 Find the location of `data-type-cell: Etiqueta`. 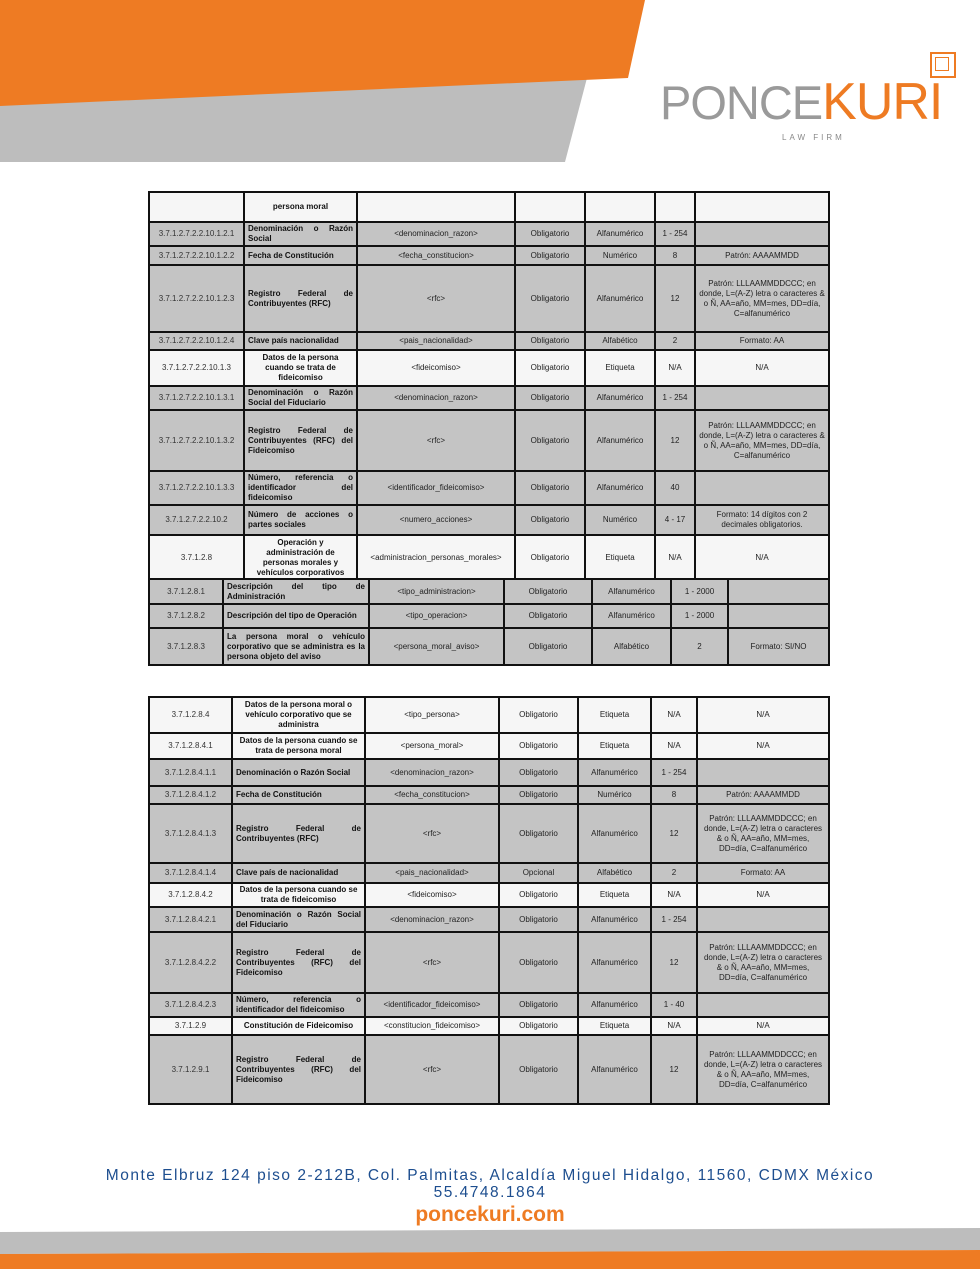

data-type-cell: Etiqueta is located at coordinates (614, 715).